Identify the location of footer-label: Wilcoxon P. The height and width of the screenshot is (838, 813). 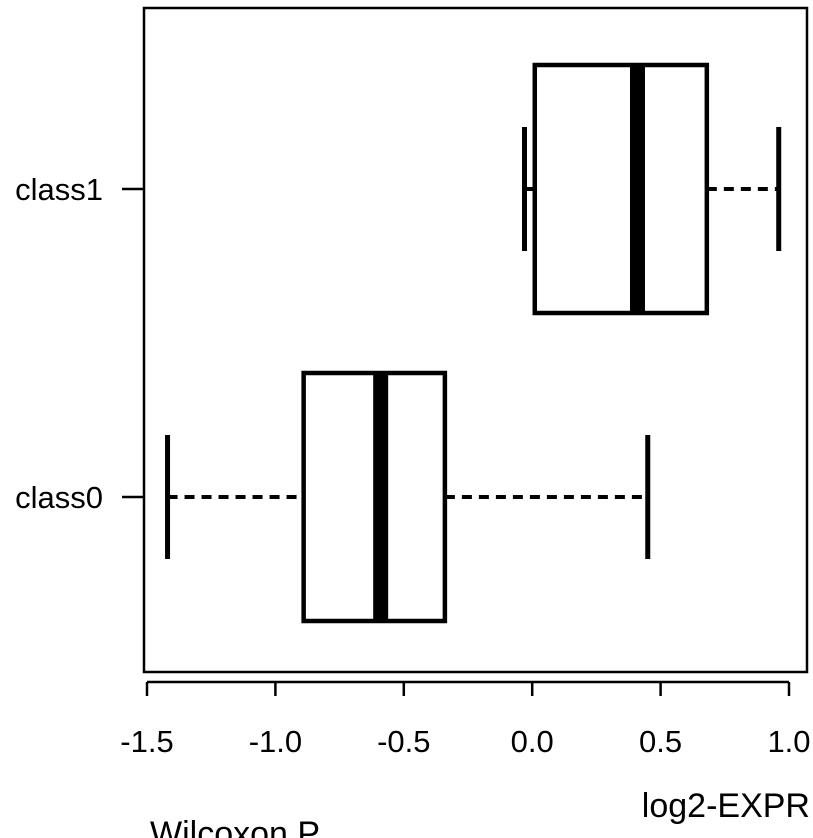
(235, 826).